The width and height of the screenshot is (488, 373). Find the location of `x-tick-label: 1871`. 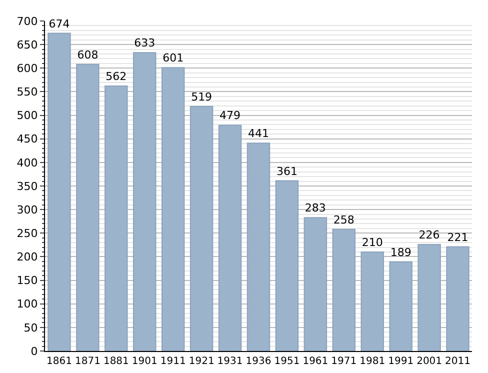

x-tick-label: 1871 is located at coordinates (87, 361).